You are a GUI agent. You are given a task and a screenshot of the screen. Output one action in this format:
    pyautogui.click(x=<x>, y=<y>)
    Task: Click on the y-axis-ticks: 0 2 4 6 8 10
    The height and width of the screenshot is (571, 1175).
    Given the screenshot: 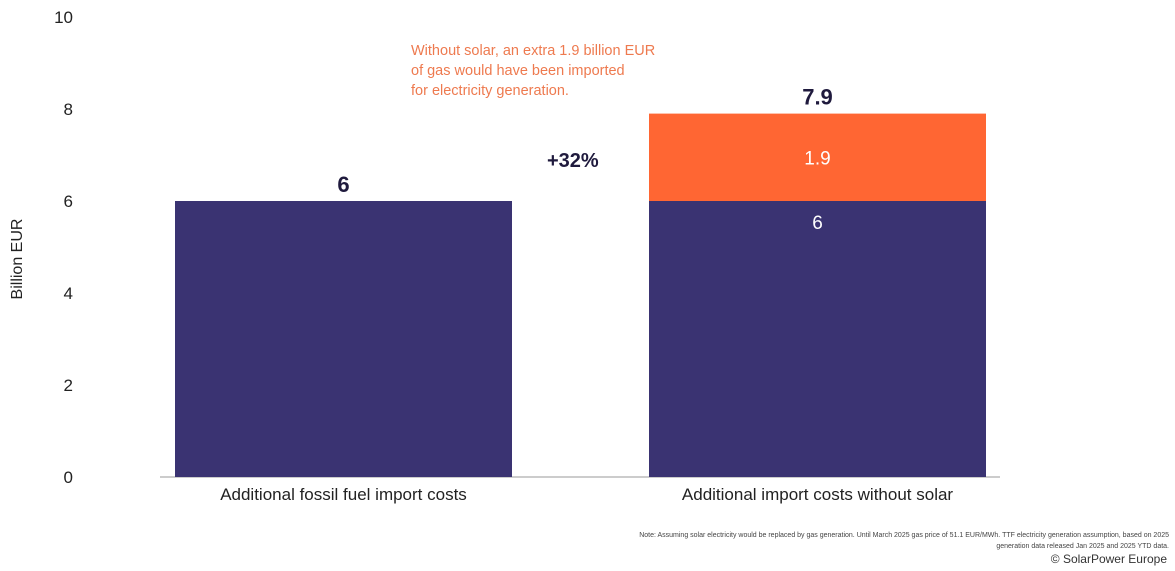 What is the action you would take?
    pyautogui.click(x=63, y=247)
    